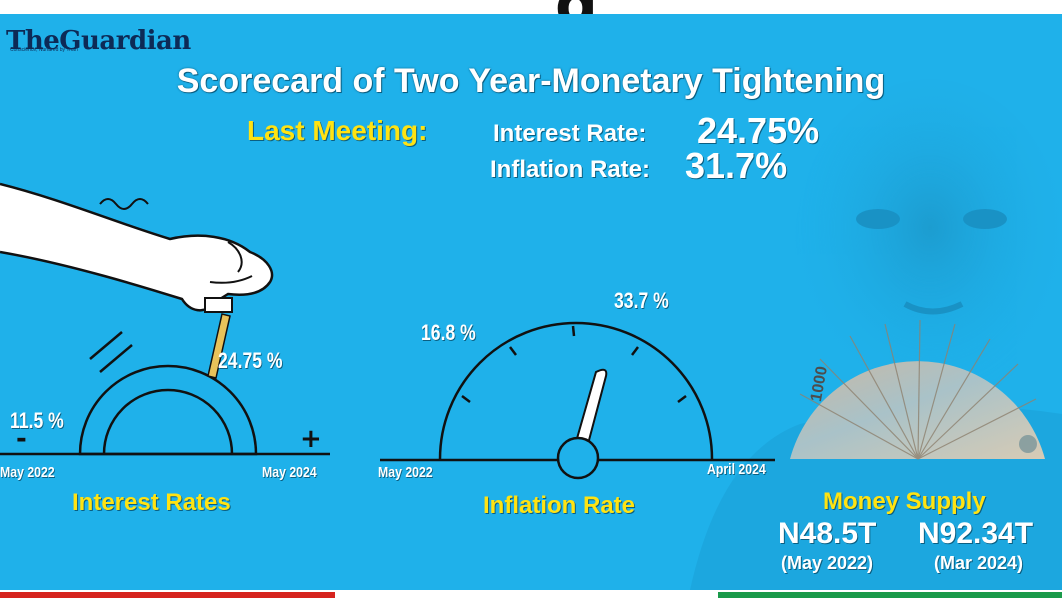 Image resolution: width=1062 pixels, height=598 pixels. What do you see at coordinates (890, 595) in the screenshot?
I see `bottom-stripe-green` at bounding box center [890, 595].